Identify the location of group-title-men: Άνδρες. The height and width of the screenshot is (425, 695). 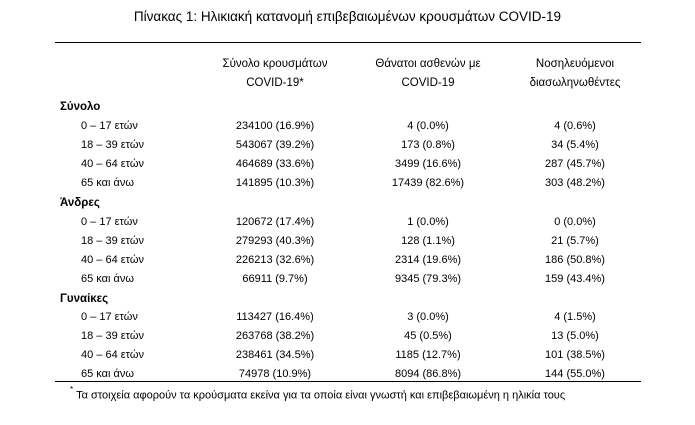
(80, 203).